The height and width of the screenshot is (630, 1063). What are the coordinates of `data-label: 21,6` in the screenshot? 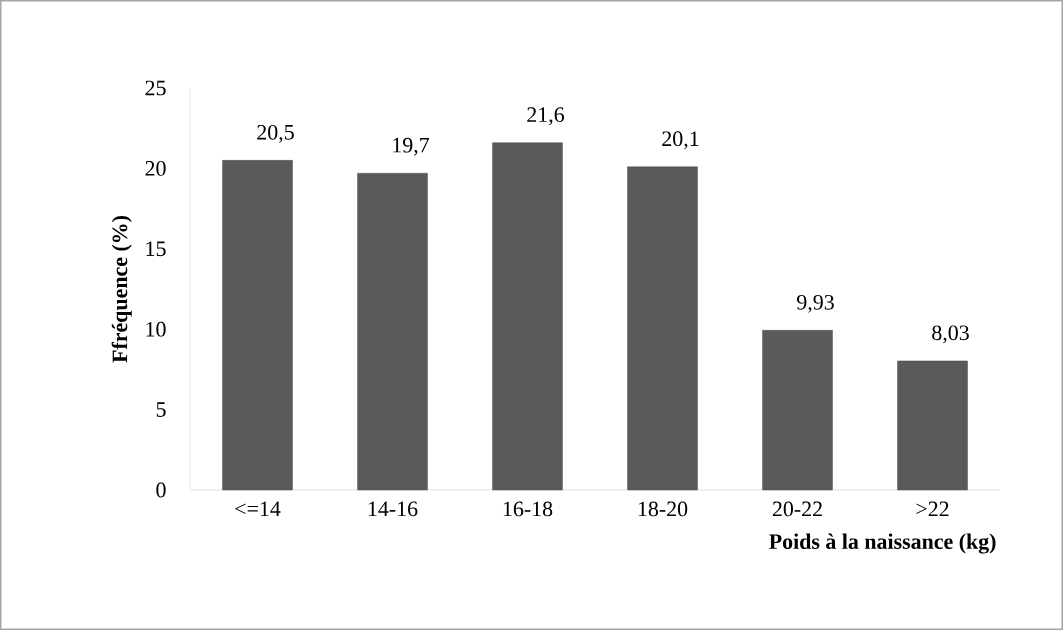 It's located at (546, 116).